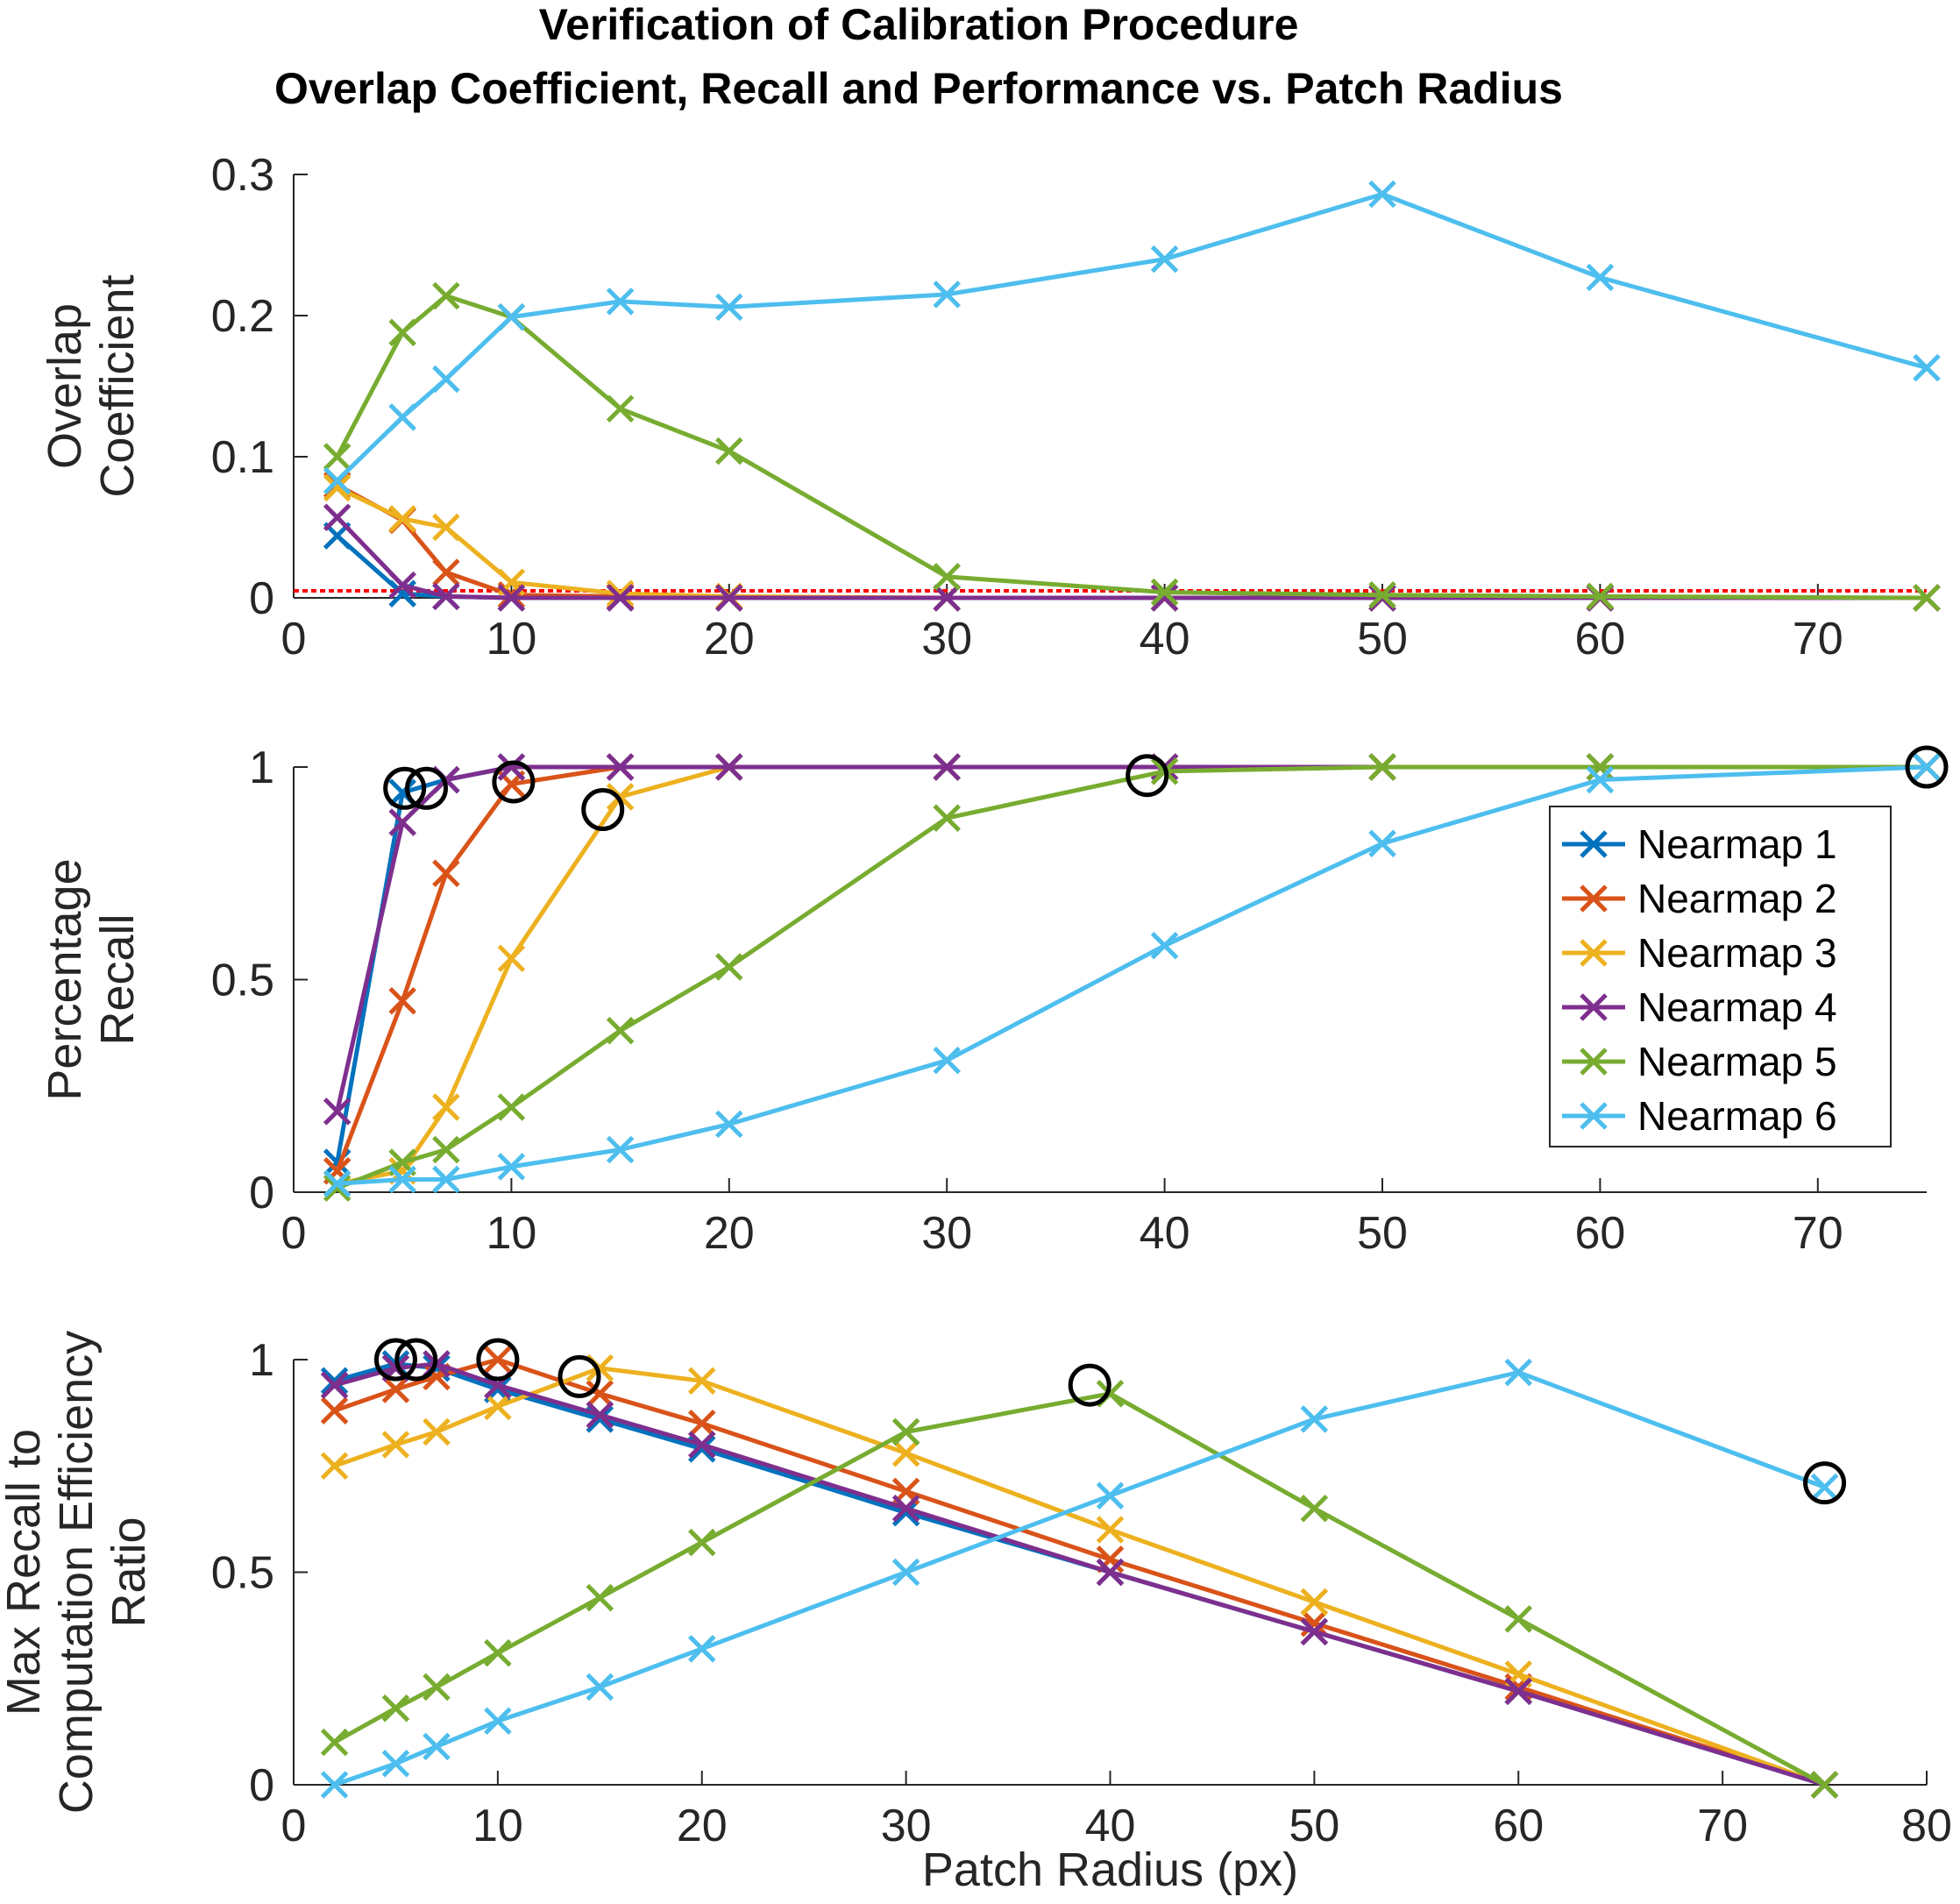  What do you see at coordinates (1737, 898) in the screenshot?
I see `legend-label: Nearmap 2` at bounding box center [1737, 898].